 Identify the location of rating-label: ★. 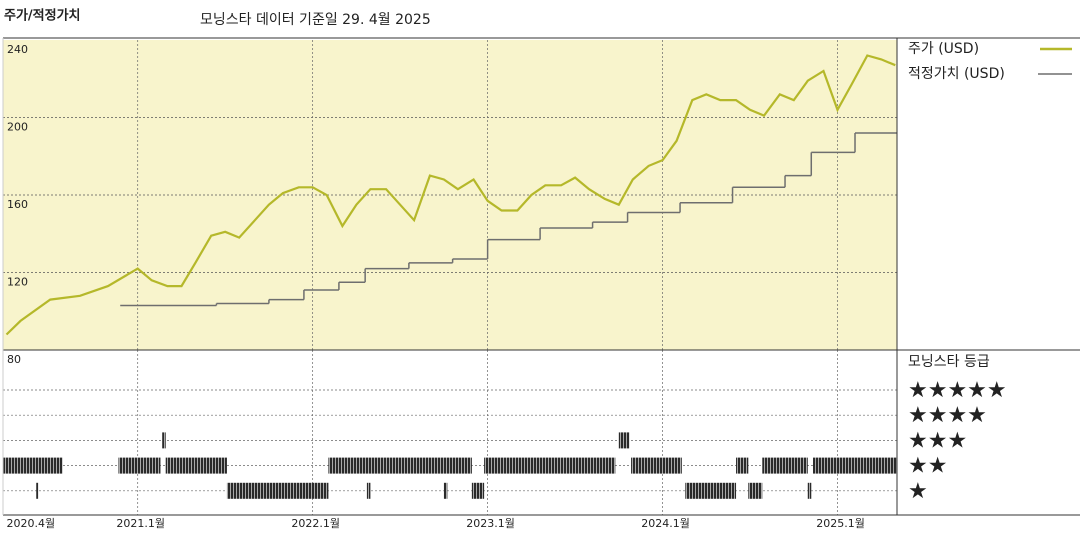
(918, 491).